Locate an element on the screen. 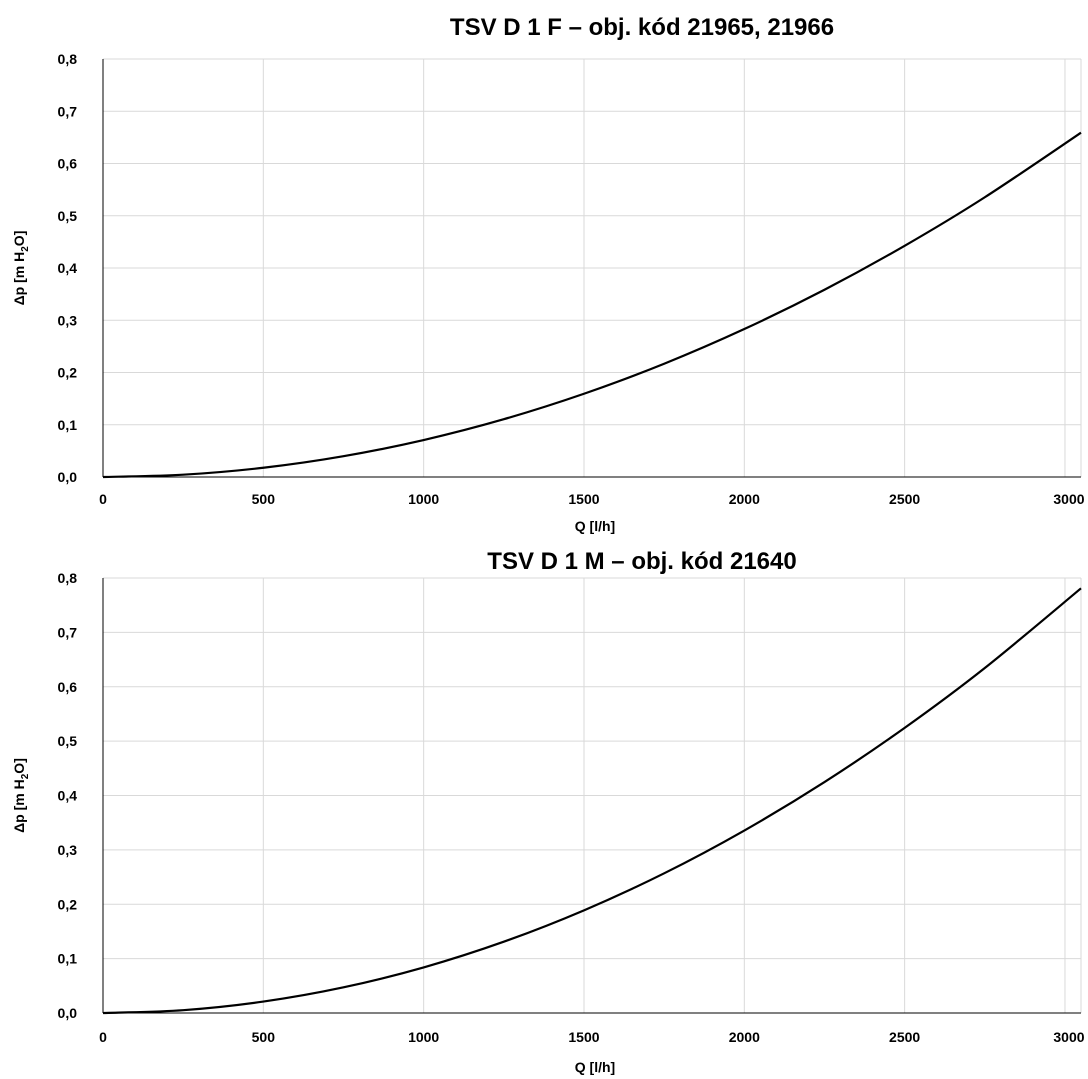 This screenshot has width=1088, height=1079. chart-title: TSV D 1 F – obj. kód 21965, 21966 is located at coordinates (642, 27).